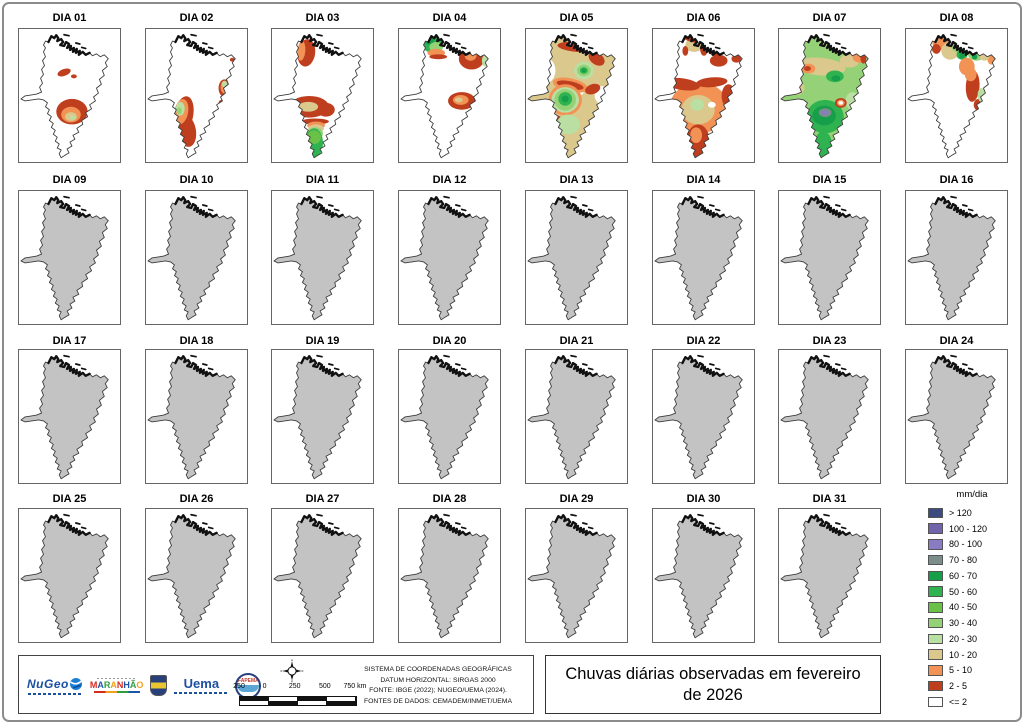 Image resolution: width=1024 pixels, height=724 pixels. I want to click on legend-class-label: 30 - 40, so click(963, 623).